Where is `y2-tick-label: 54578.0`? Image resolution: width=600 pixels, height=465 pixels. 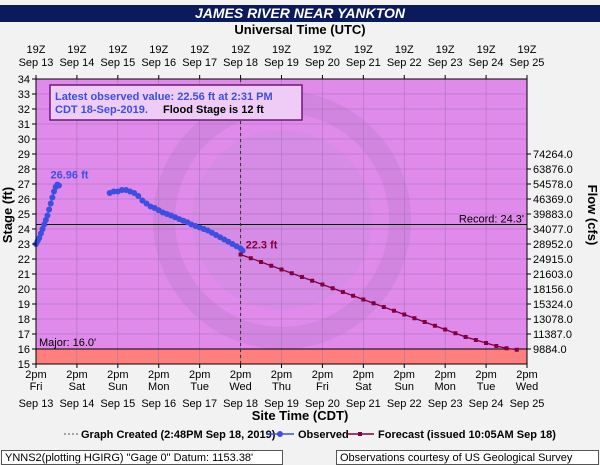 y2-tick-label: 54578.0 is located at coordinates (553, 185).